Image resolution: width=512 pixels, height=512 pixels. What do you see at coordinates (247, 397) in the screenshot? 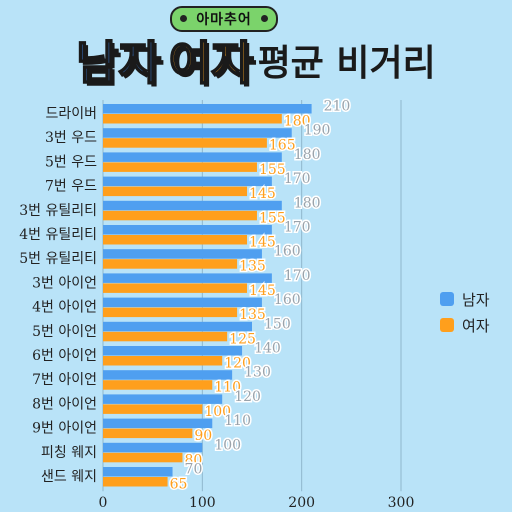
I see `data-label-male: 120` at bounding box center [247, 397].